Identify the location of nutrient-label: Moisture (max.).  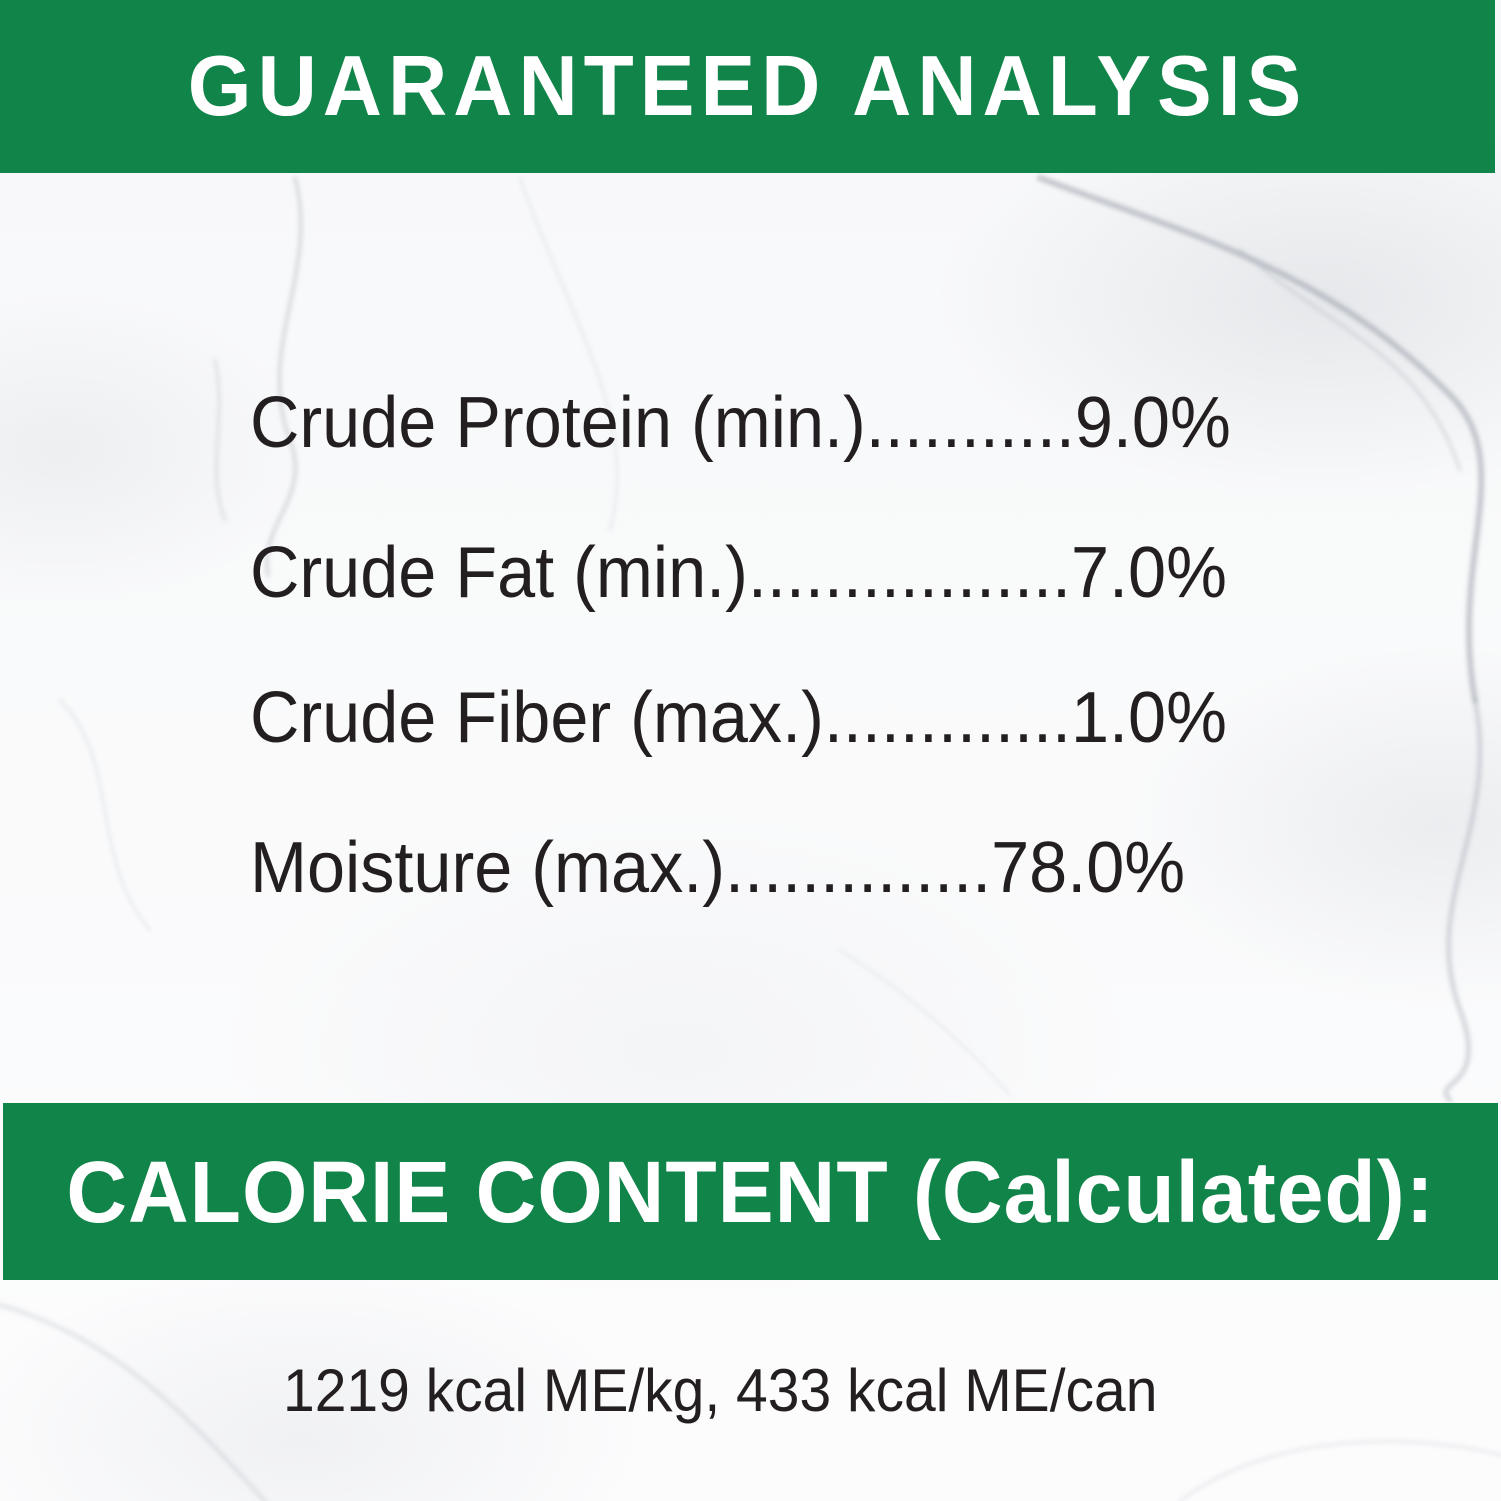
(488, 868).